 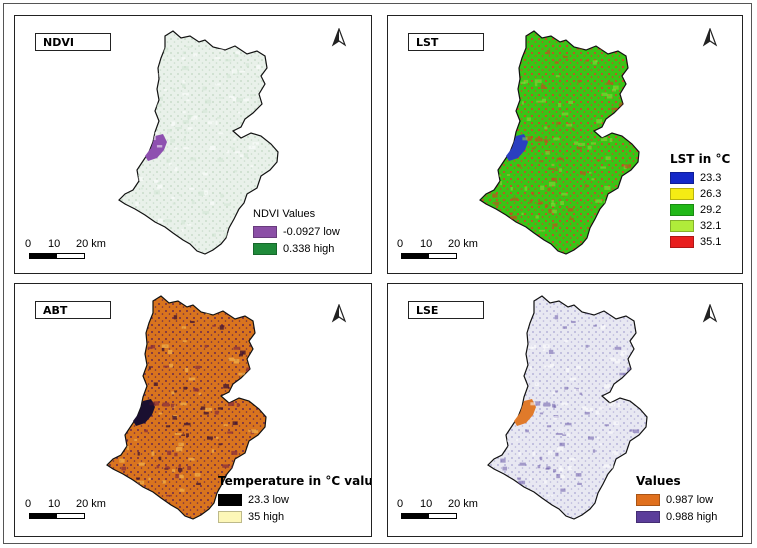 What do you see at coordinates (711, 210) in the screenshot?
I see `legend-label: 29.2` at bounding box center [711, 210].